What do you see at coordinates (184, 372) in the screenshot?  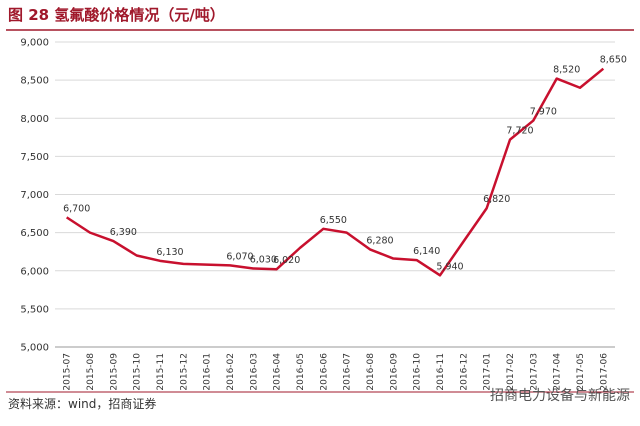 I see `x-tick-label: 2015-12` at bounding box center [184, 372].